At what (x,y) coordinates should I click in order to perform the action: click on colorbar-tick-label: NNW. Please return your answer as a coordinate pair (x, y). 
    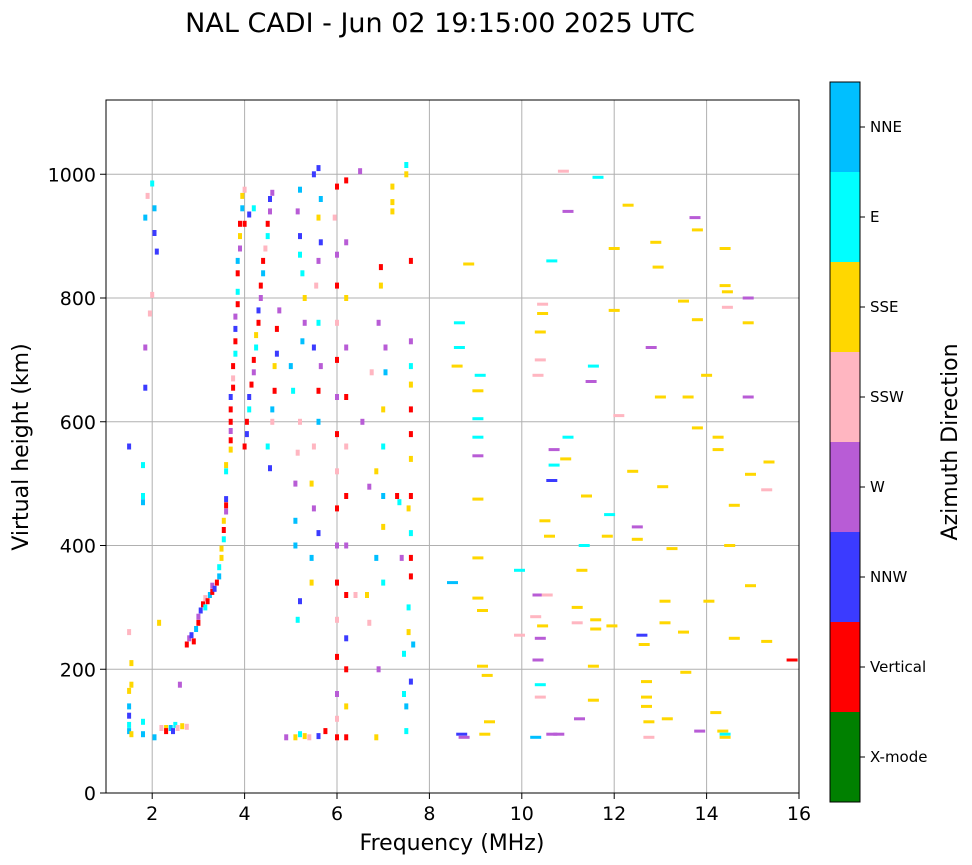
    Looking at the image, I should click on (888, 577).